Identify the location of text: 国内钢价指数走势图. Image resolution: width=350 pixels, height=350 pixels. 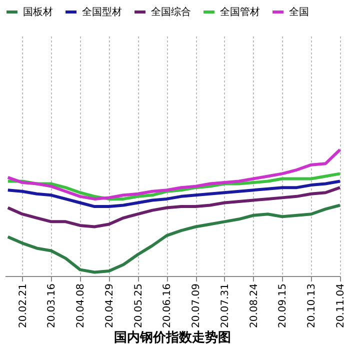
(172, 338).